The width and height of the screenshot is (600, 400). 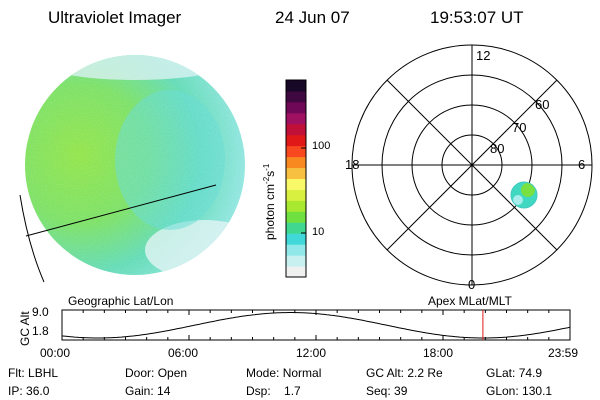 I want to click on instrument-title: Ultraviolet Imager, so click(x=115, y=17).